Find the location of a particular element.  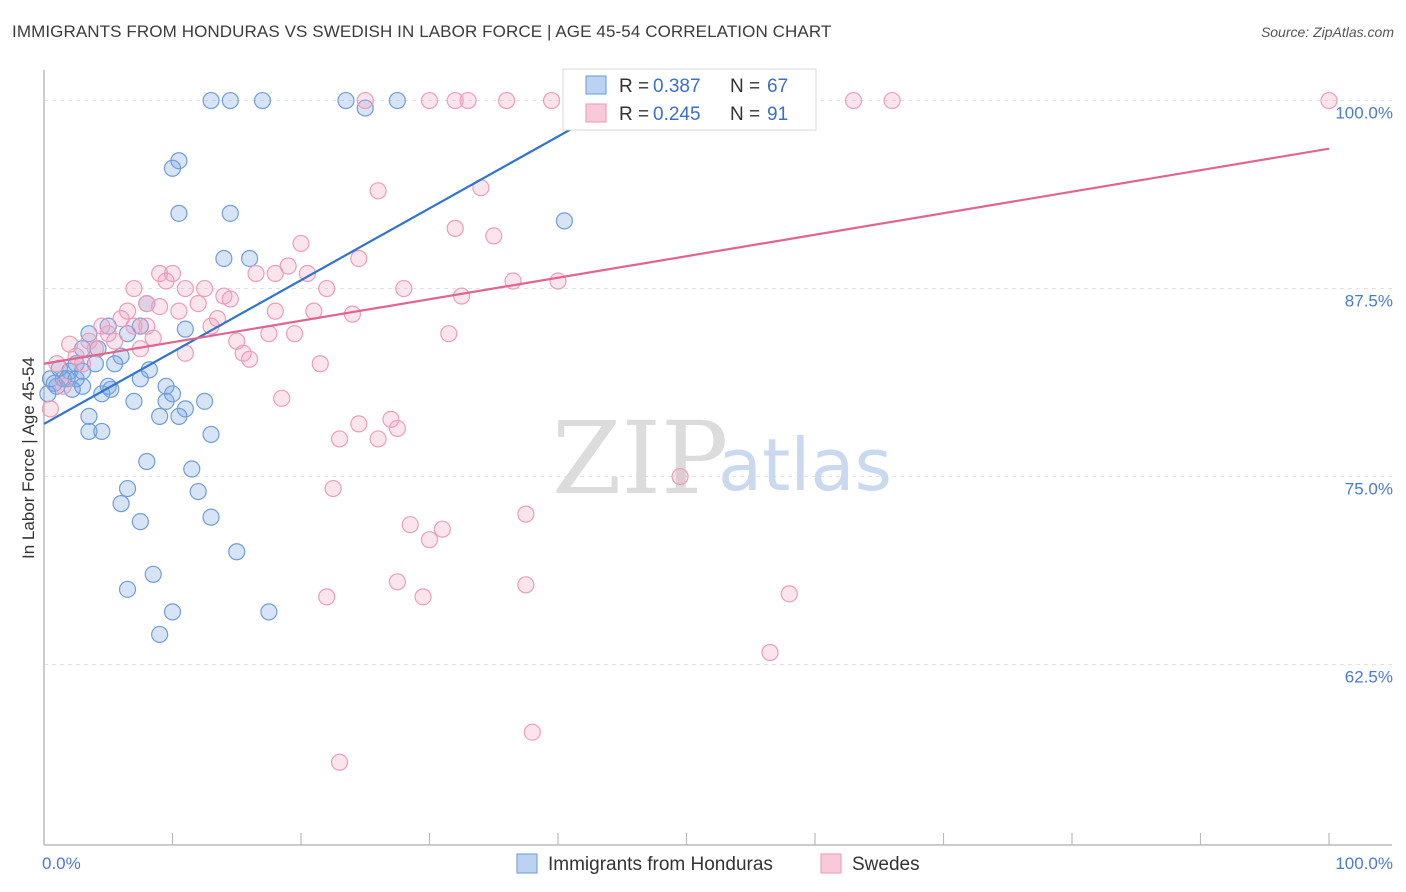

y-tick-labels: 62.5% 75.0% 87.5% 100.0% is located at coordinates (1364, 395).